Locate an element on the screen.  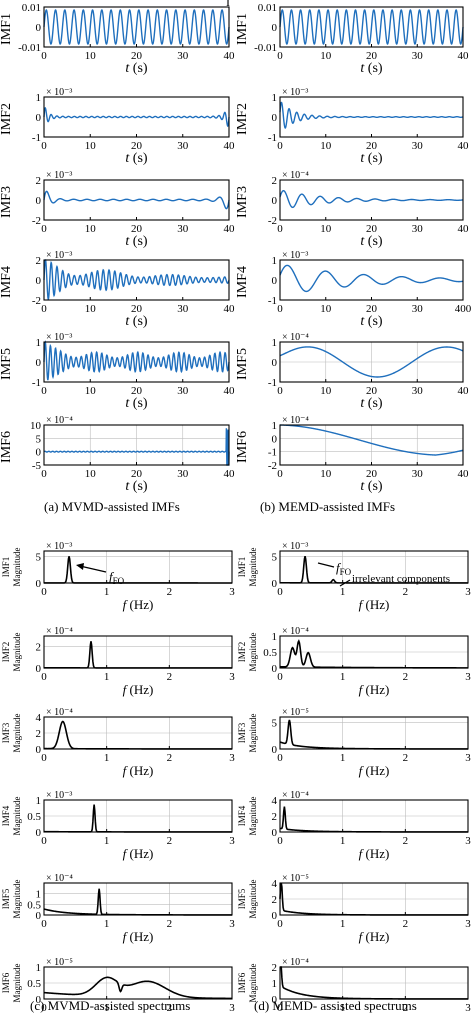
y-tick-label: 0.01 is located at coordinates (267, 8).